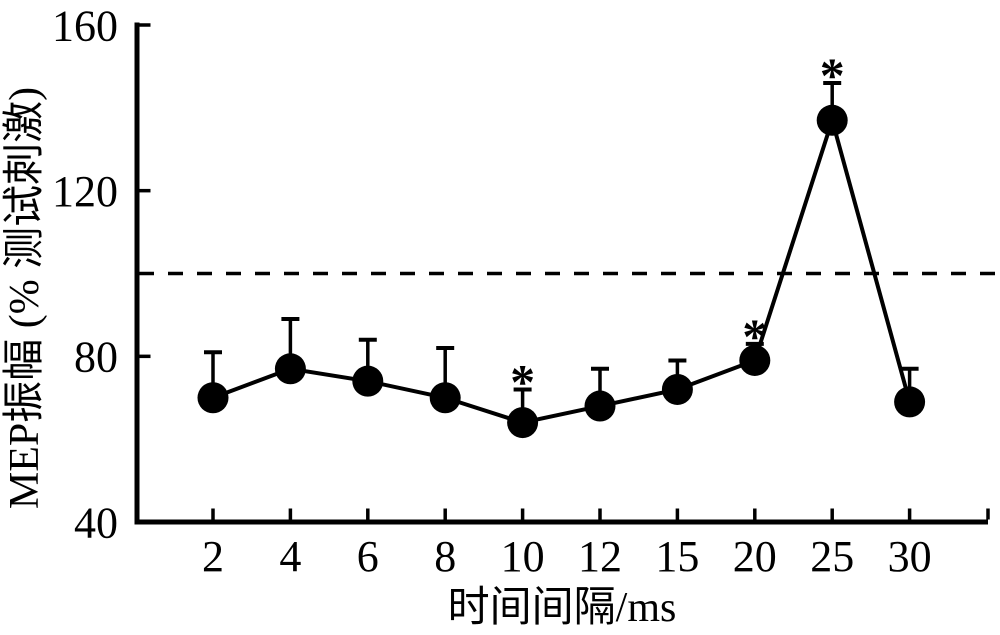  I want to click on x-tick-label: 30, so click(910, 556).